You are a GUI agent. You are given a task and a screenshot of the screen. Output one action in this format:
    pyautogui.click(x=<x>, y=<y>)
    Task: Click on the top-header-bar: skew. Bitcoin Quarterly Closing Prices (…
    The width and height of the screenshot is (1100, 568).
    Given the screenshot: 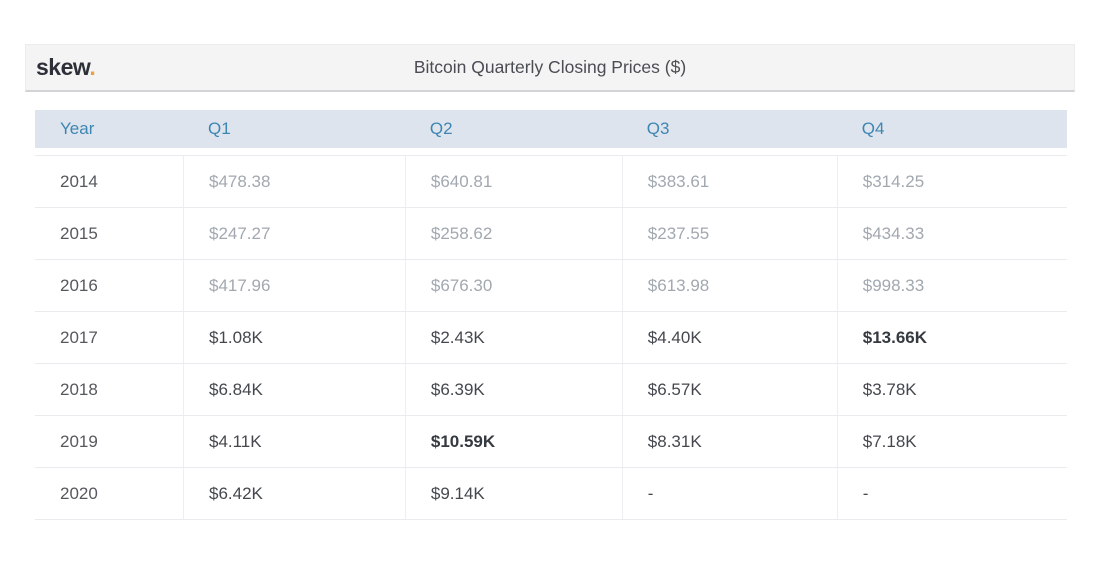 What is the action you would take?
    pyautogui.click(x=550, y=68)
    